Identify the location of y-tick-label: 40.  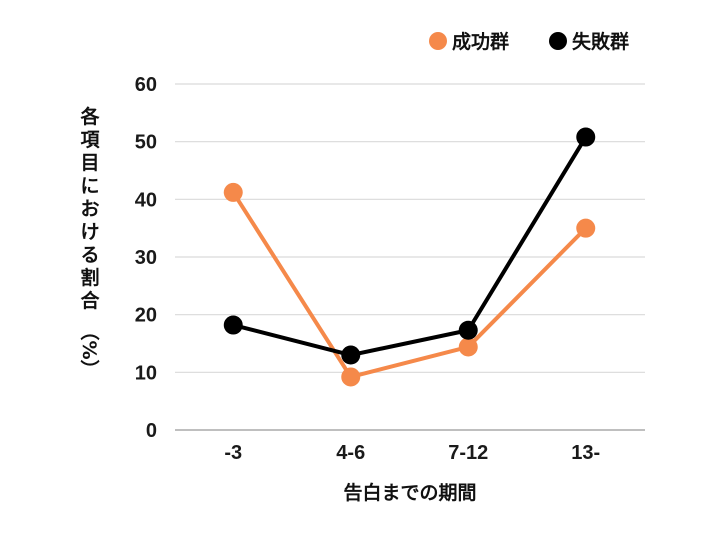
(146, 200).